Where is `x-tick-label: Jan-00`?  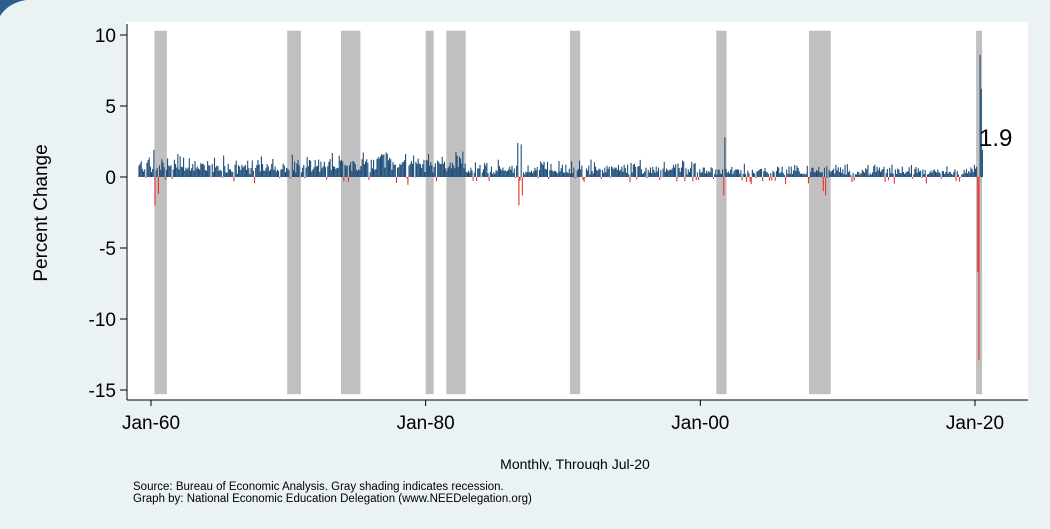
x-tick-label: Jan-00 is located at coordinates (700, 423).